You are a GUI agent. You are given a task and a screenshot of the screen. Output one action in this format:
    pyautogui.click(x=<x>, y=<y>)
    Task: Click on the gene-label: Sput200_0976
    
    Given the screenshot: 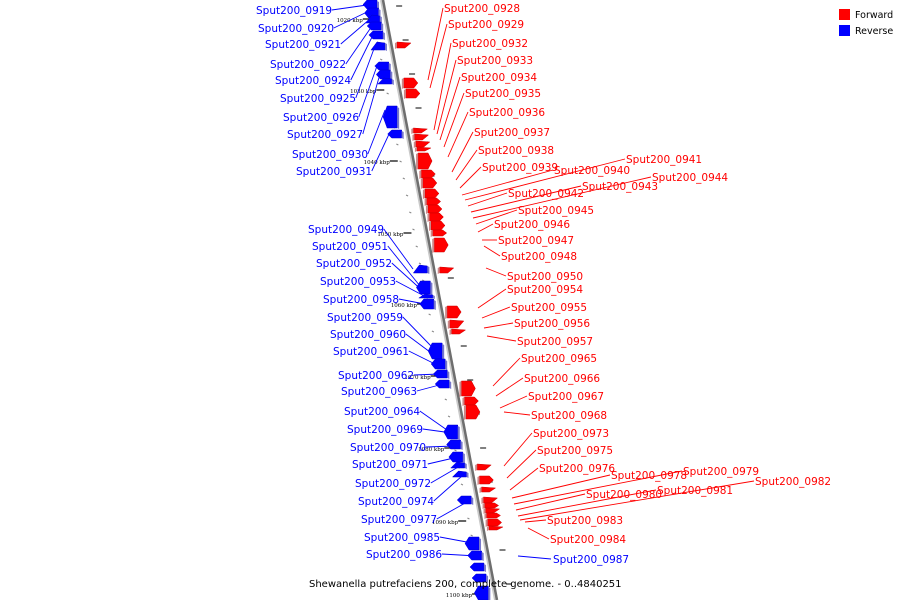 What is the action you would take?
    pyautogui.click(x=577, y=469)
    